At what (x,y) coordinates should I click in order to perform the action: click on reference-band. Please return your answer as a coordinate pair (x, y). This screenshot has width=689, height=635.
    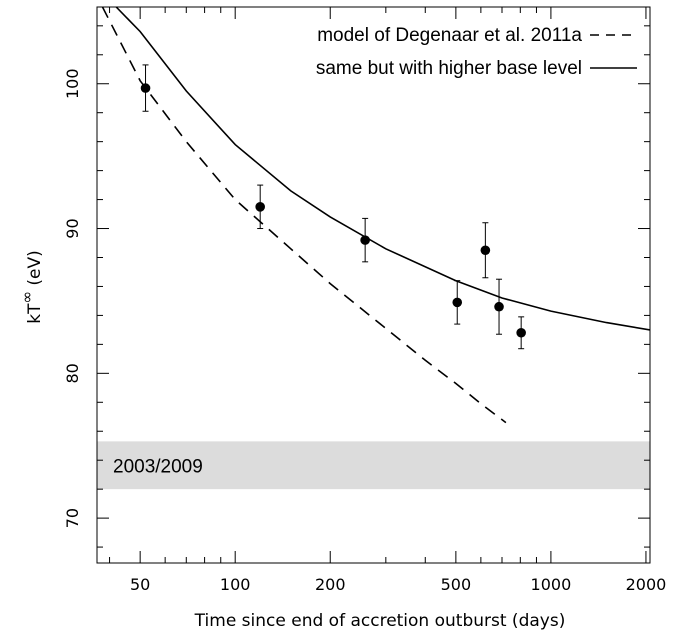
    Looking at the image, I should click on (373, 465).